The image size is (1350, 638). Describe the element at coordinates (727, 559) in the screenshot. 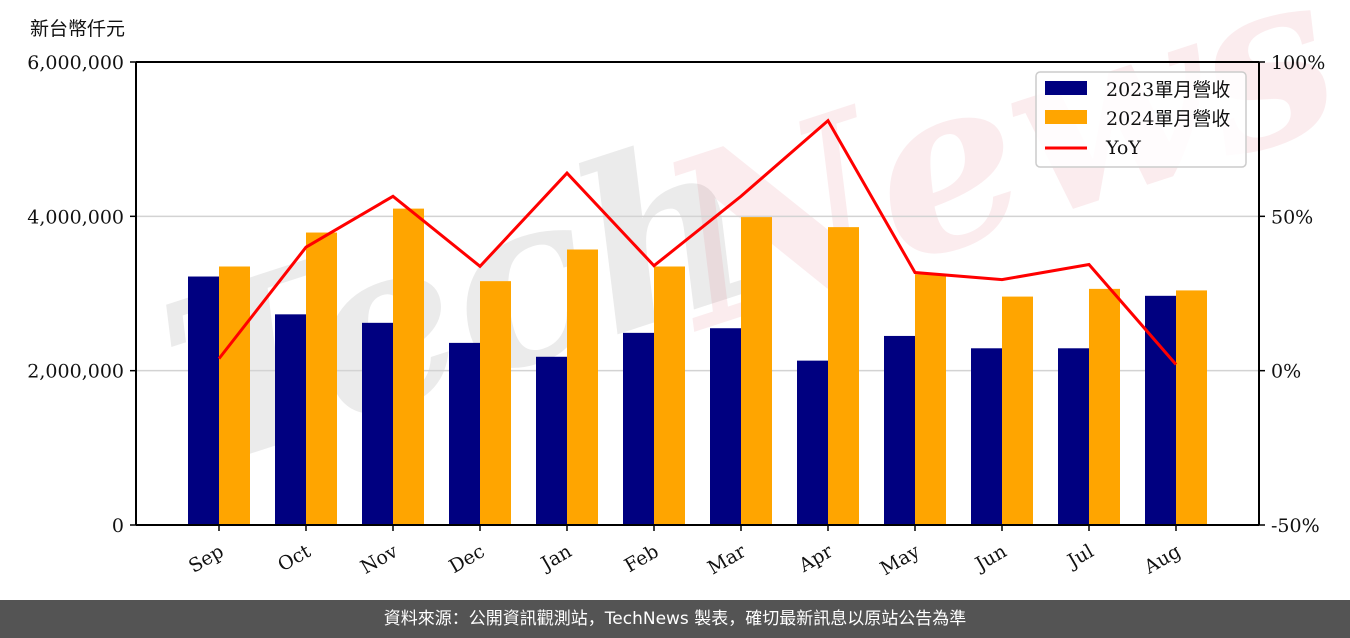

I see `x-tick-label: Mar` at that location.